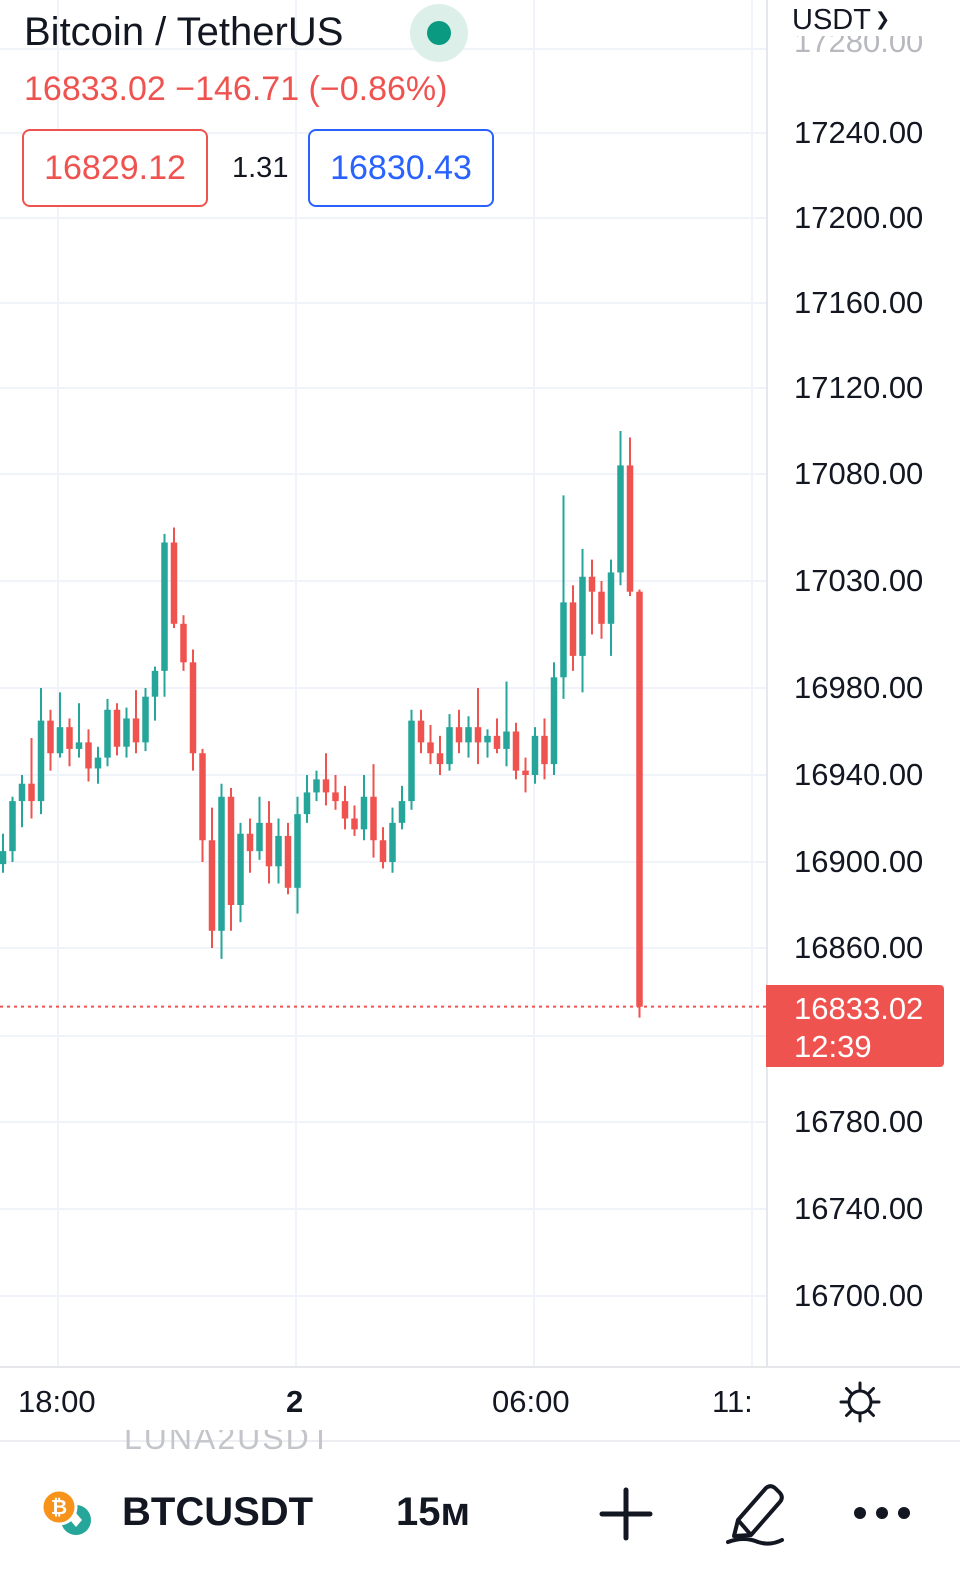 This screenshot has width=960, height=1578. What do you see at coordinates (732, 1401) in the screenshot?
I see `time-label: 11:` at bounding box center [732, 1401].